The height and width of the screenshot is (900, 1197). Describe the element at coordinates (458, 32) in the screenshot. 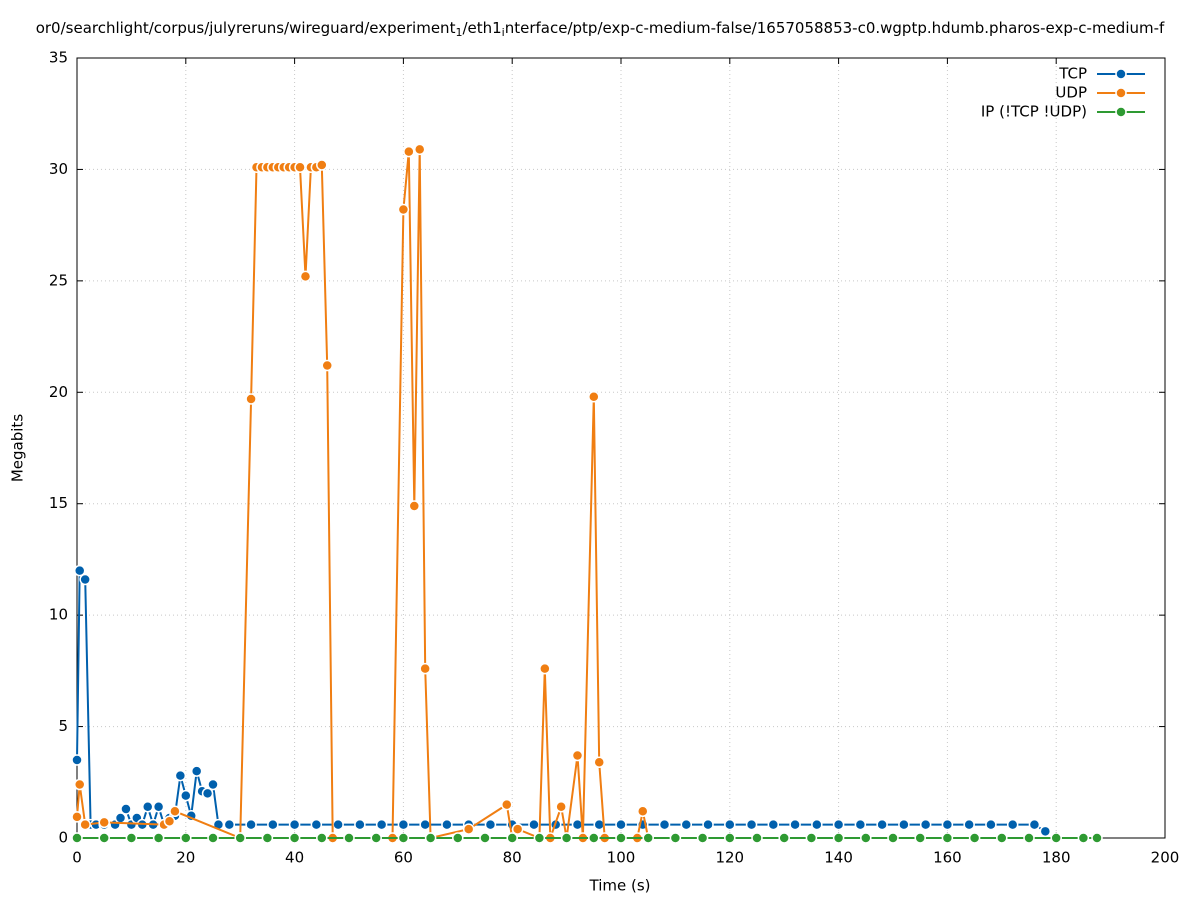

I see `title-segment: 1` at that location.